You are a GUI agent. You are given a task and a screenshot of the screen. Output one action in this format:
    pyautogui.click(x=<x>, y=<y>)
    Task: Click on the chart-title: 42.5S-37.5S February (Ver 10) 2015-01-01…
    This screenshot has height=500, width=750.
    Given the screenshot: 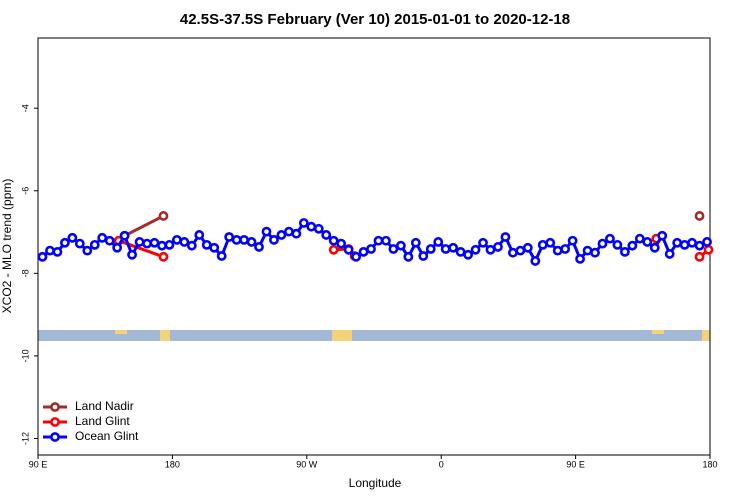 What is the action you would take?
    pyautogui.click(x=375, y=19)
    